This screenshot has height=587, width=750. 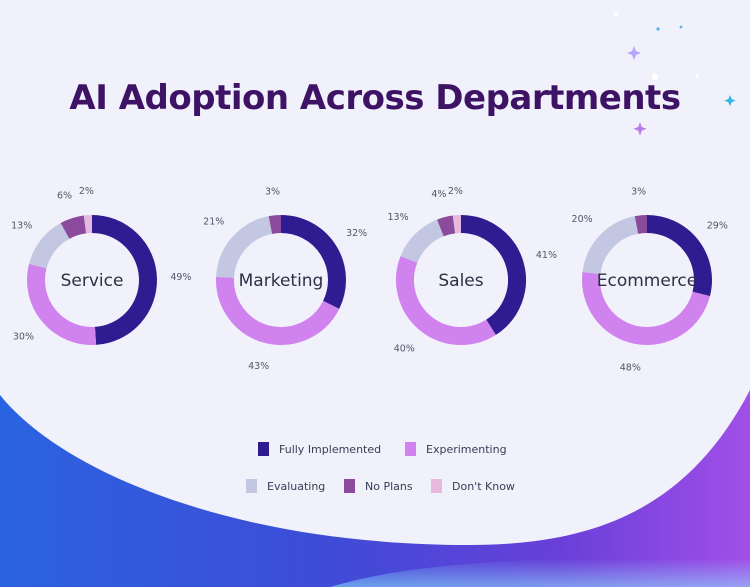 I want to click on legend-label: Experimenting, so click(x=466, y=449).